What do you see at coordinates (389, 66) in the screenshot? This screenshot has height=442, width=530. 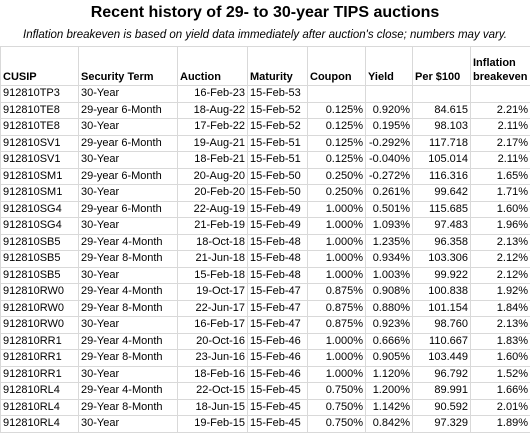 I see `column-header: Yield` at bounding box center [389, 66].